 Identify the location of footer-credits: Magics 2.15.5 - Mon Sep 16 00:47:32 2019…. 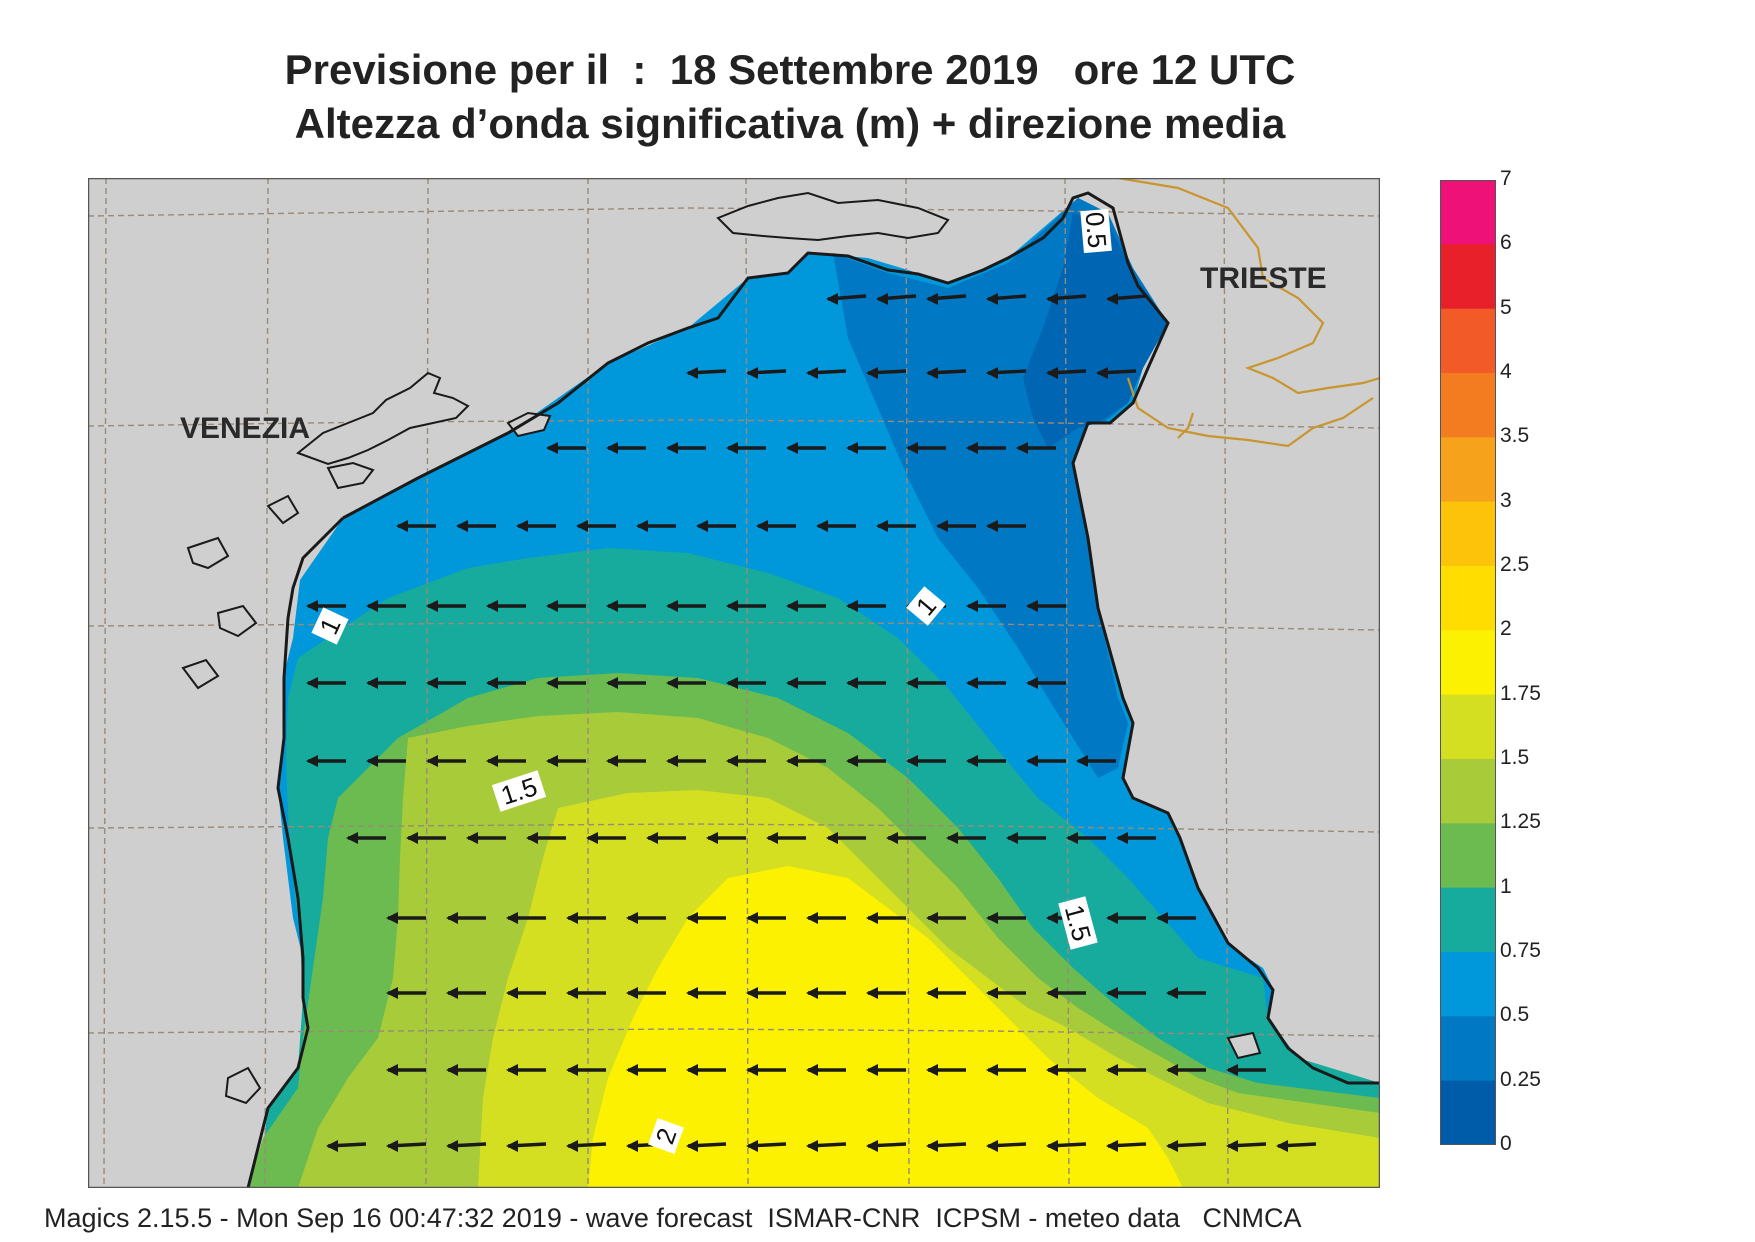
(673, 1218).